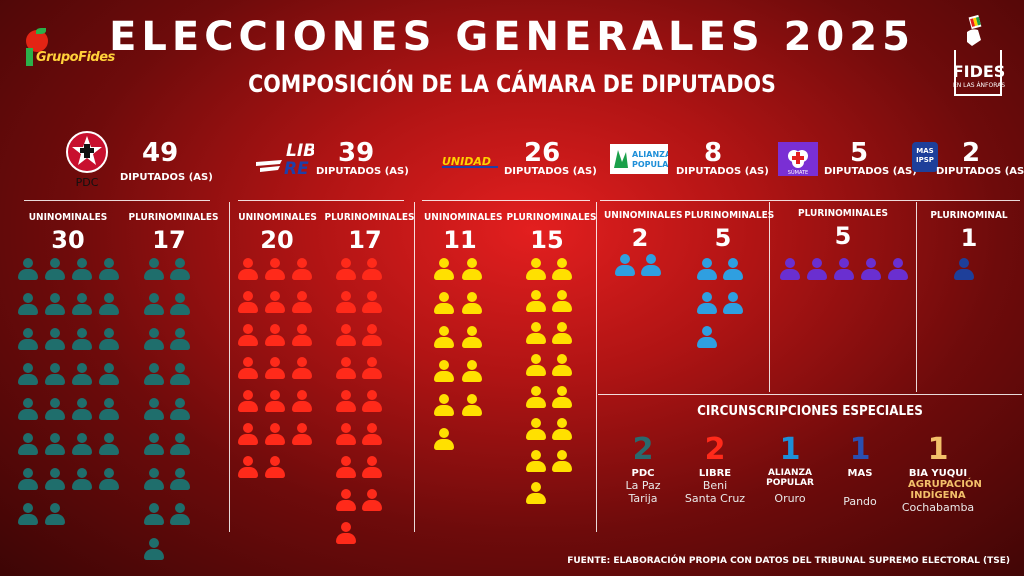 Image resolution: width=1024 pixels, height=576 pixels. Describe the element at coordinates (547, 240) in the screenshot. I see `column-count: 15` at that location.